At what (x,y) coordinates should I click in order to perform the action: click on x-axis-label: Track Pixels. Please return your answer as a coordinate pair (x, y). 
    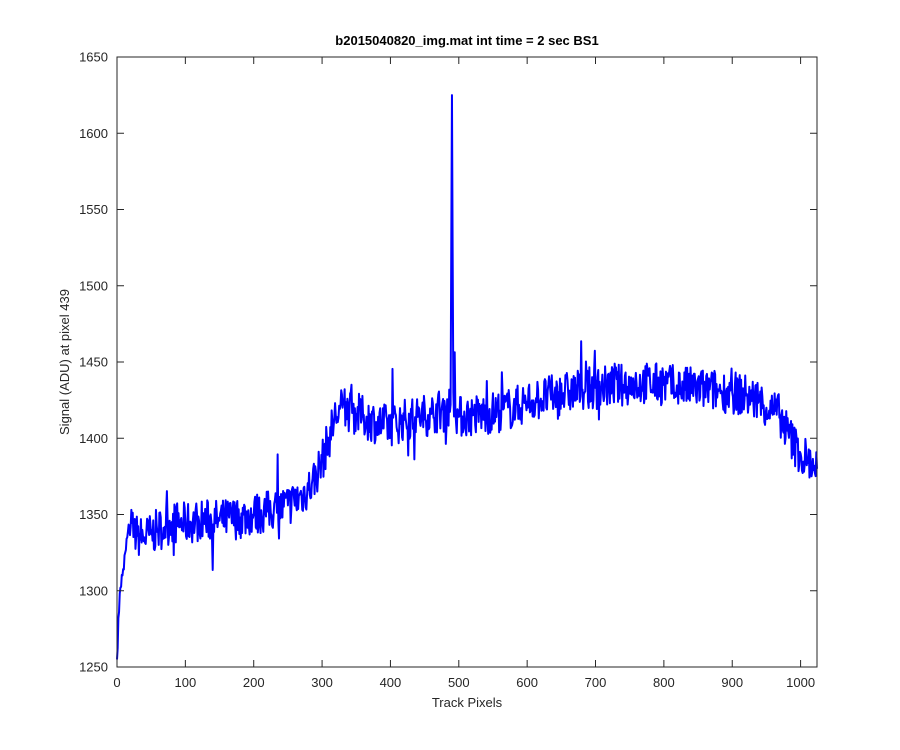
    Looking at the image, I should click on (467, 702).